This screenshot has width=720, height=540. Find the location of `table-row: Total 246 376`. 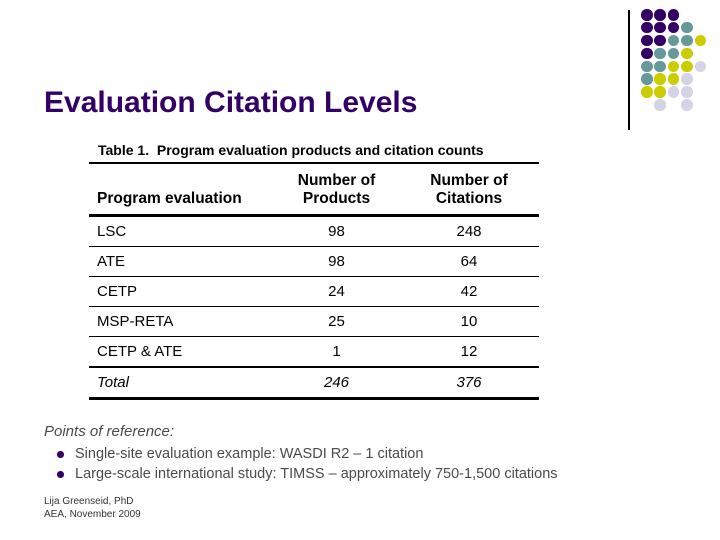

table-row: Total 246 376 is located at coordinates (314, 383).